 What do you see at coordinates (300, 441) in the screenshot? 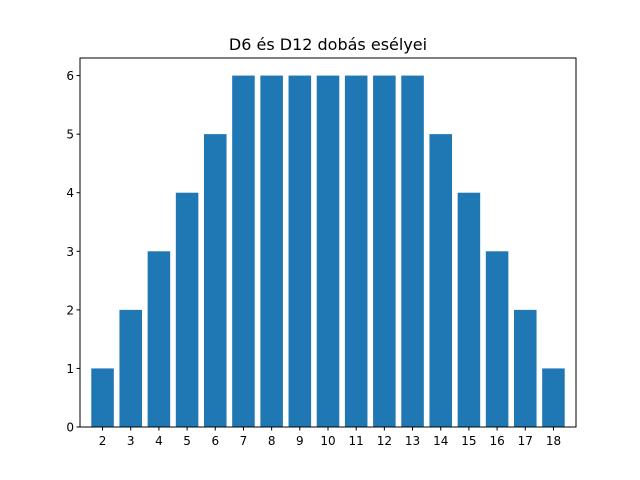
I see `x-tick-label: 9` at bounding box center [300, 441].